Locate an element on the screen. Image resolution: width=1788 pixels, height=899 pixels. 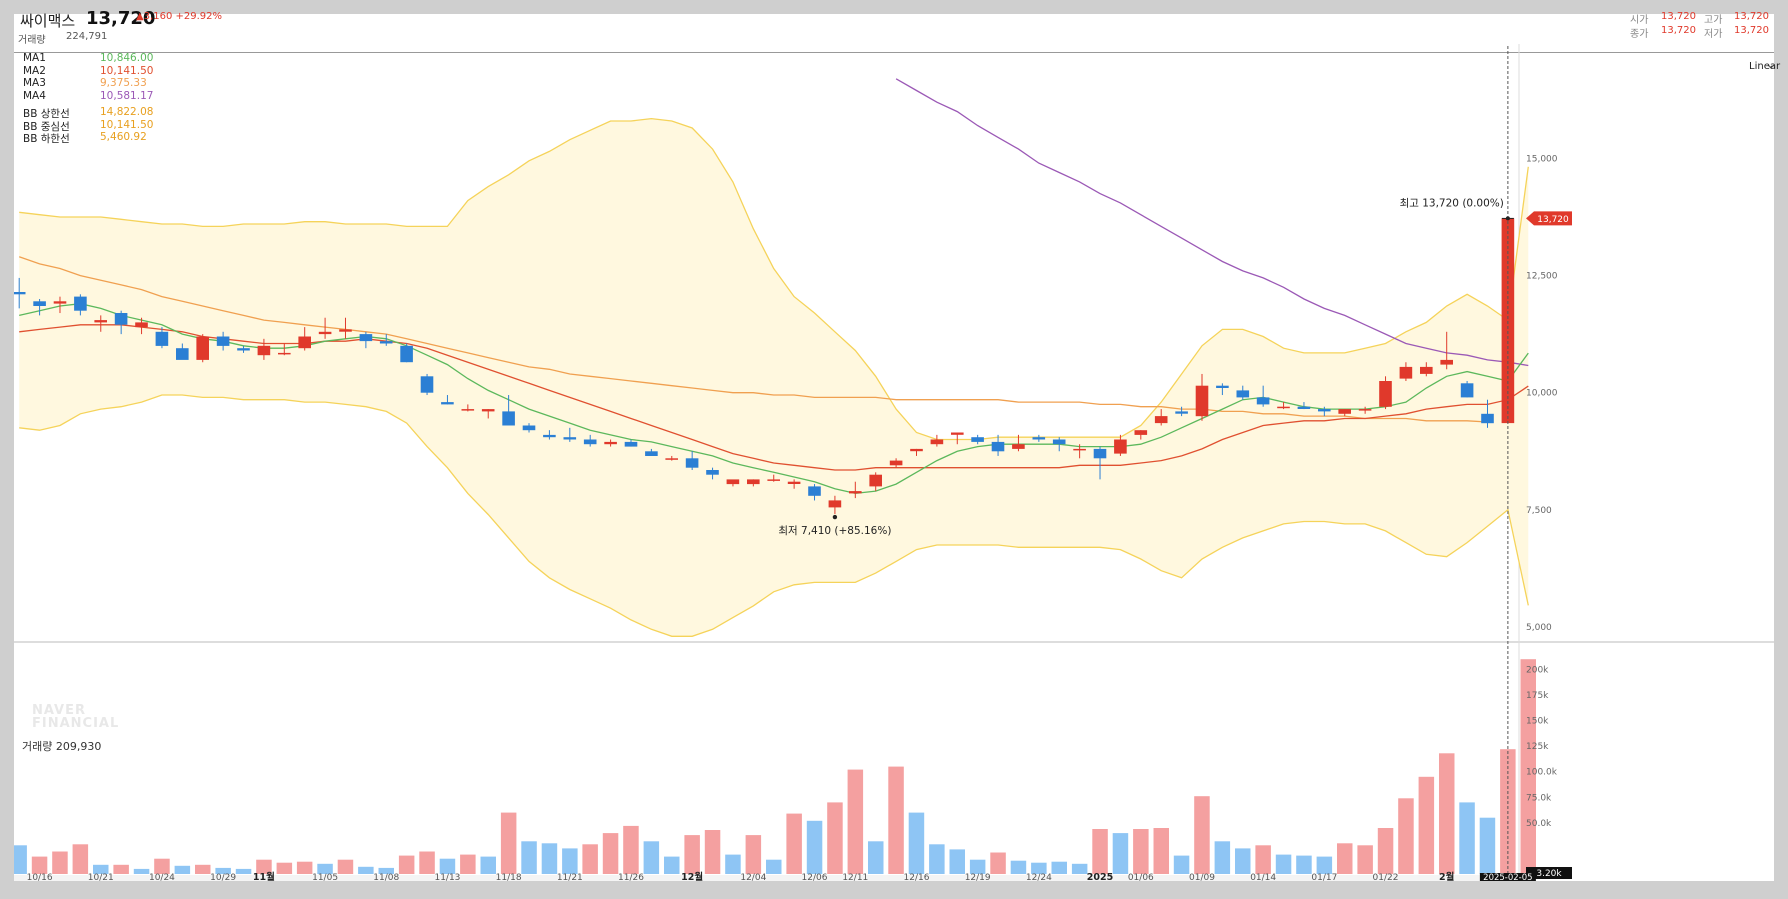
volume-tag-box is located at coordinates (1549, 873).